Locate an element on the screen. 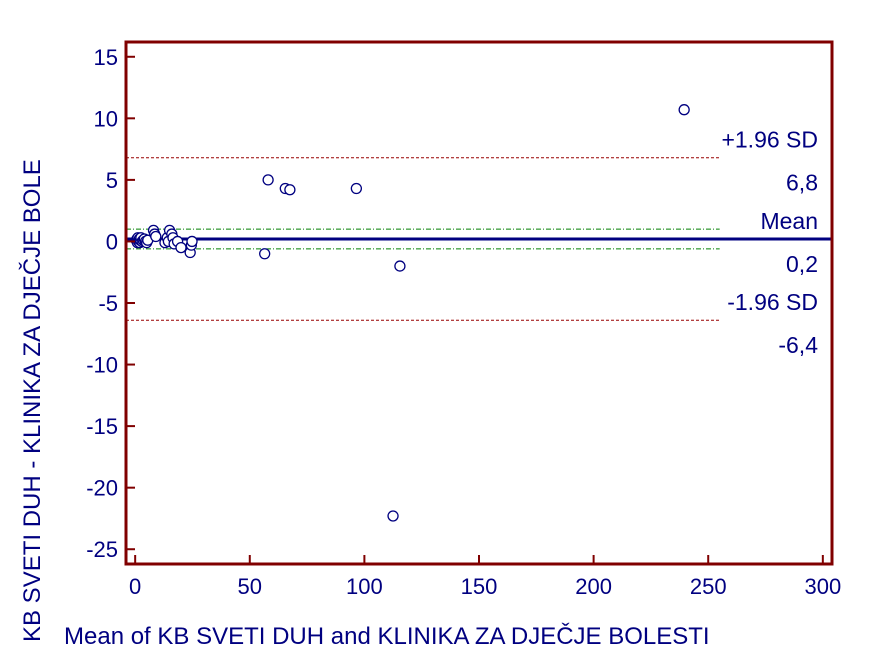 This screenshot has height=648, width=881. mean-label: Mean is located at coordinates (789, 221).